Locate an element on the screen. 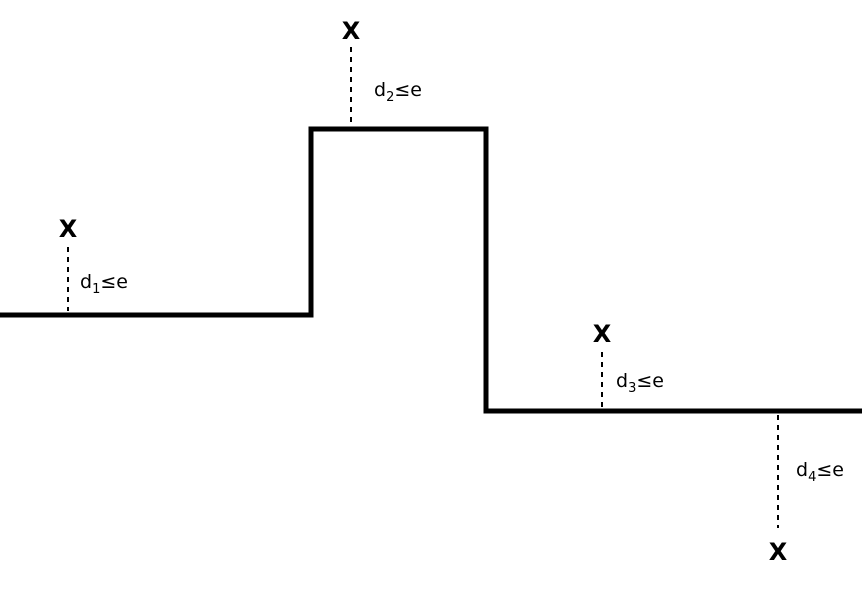 The image size is (865, 589). distance-var-2: d is located at coordinates (380, 90).